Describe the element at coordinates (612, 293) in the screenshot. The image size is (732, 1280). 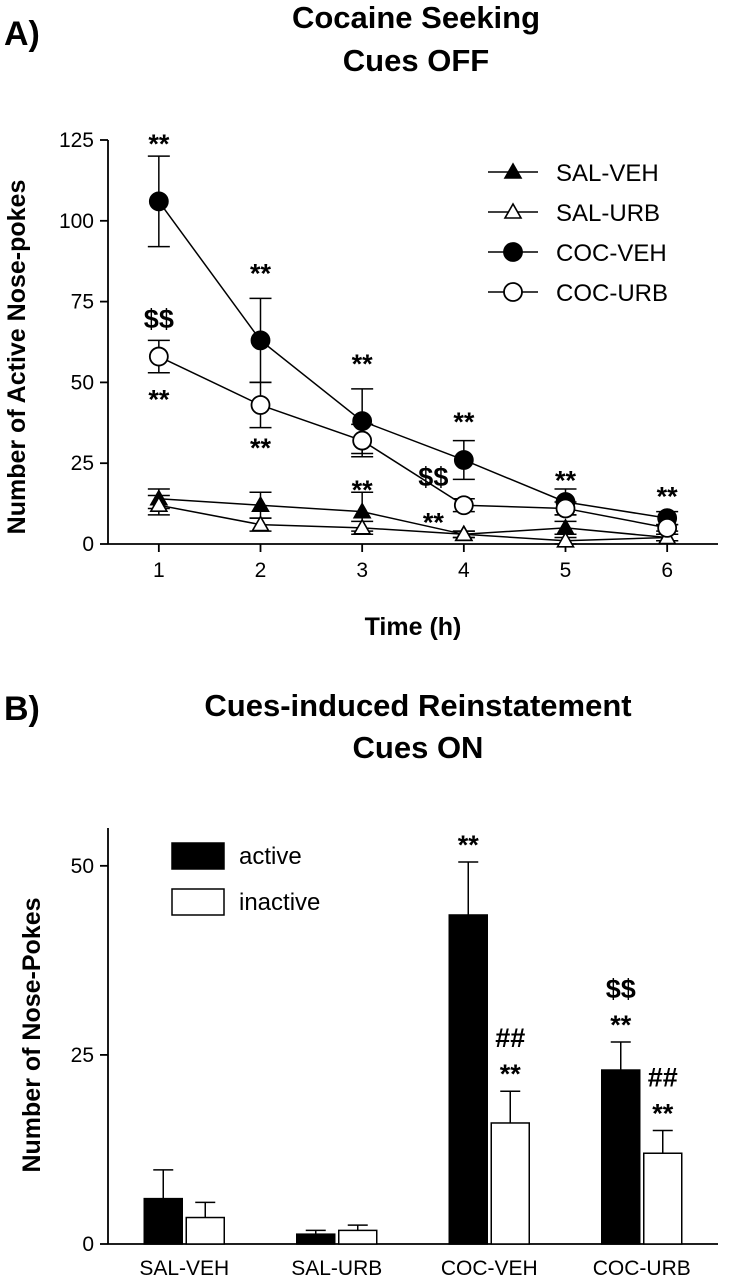
I see `legend-label: COC-URB` at that location.